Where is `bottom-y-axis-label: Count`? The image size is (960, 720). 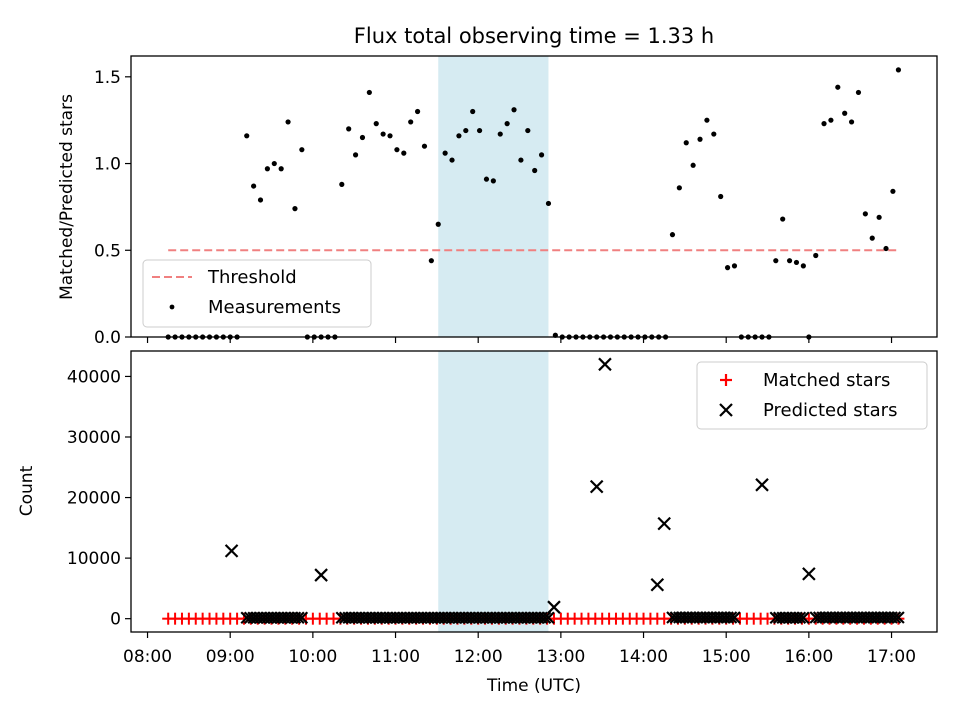 bottom-y-axis-label: Count is located at coordinates (27, 490).